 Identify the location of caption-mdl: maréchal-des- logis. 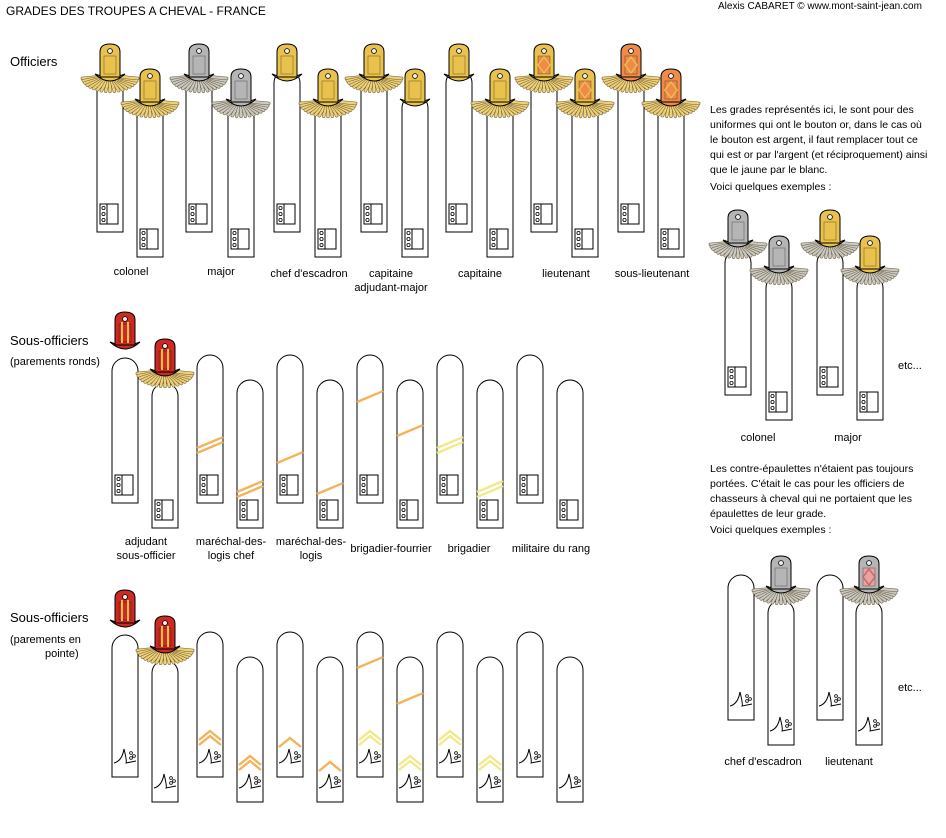
(311, 549).